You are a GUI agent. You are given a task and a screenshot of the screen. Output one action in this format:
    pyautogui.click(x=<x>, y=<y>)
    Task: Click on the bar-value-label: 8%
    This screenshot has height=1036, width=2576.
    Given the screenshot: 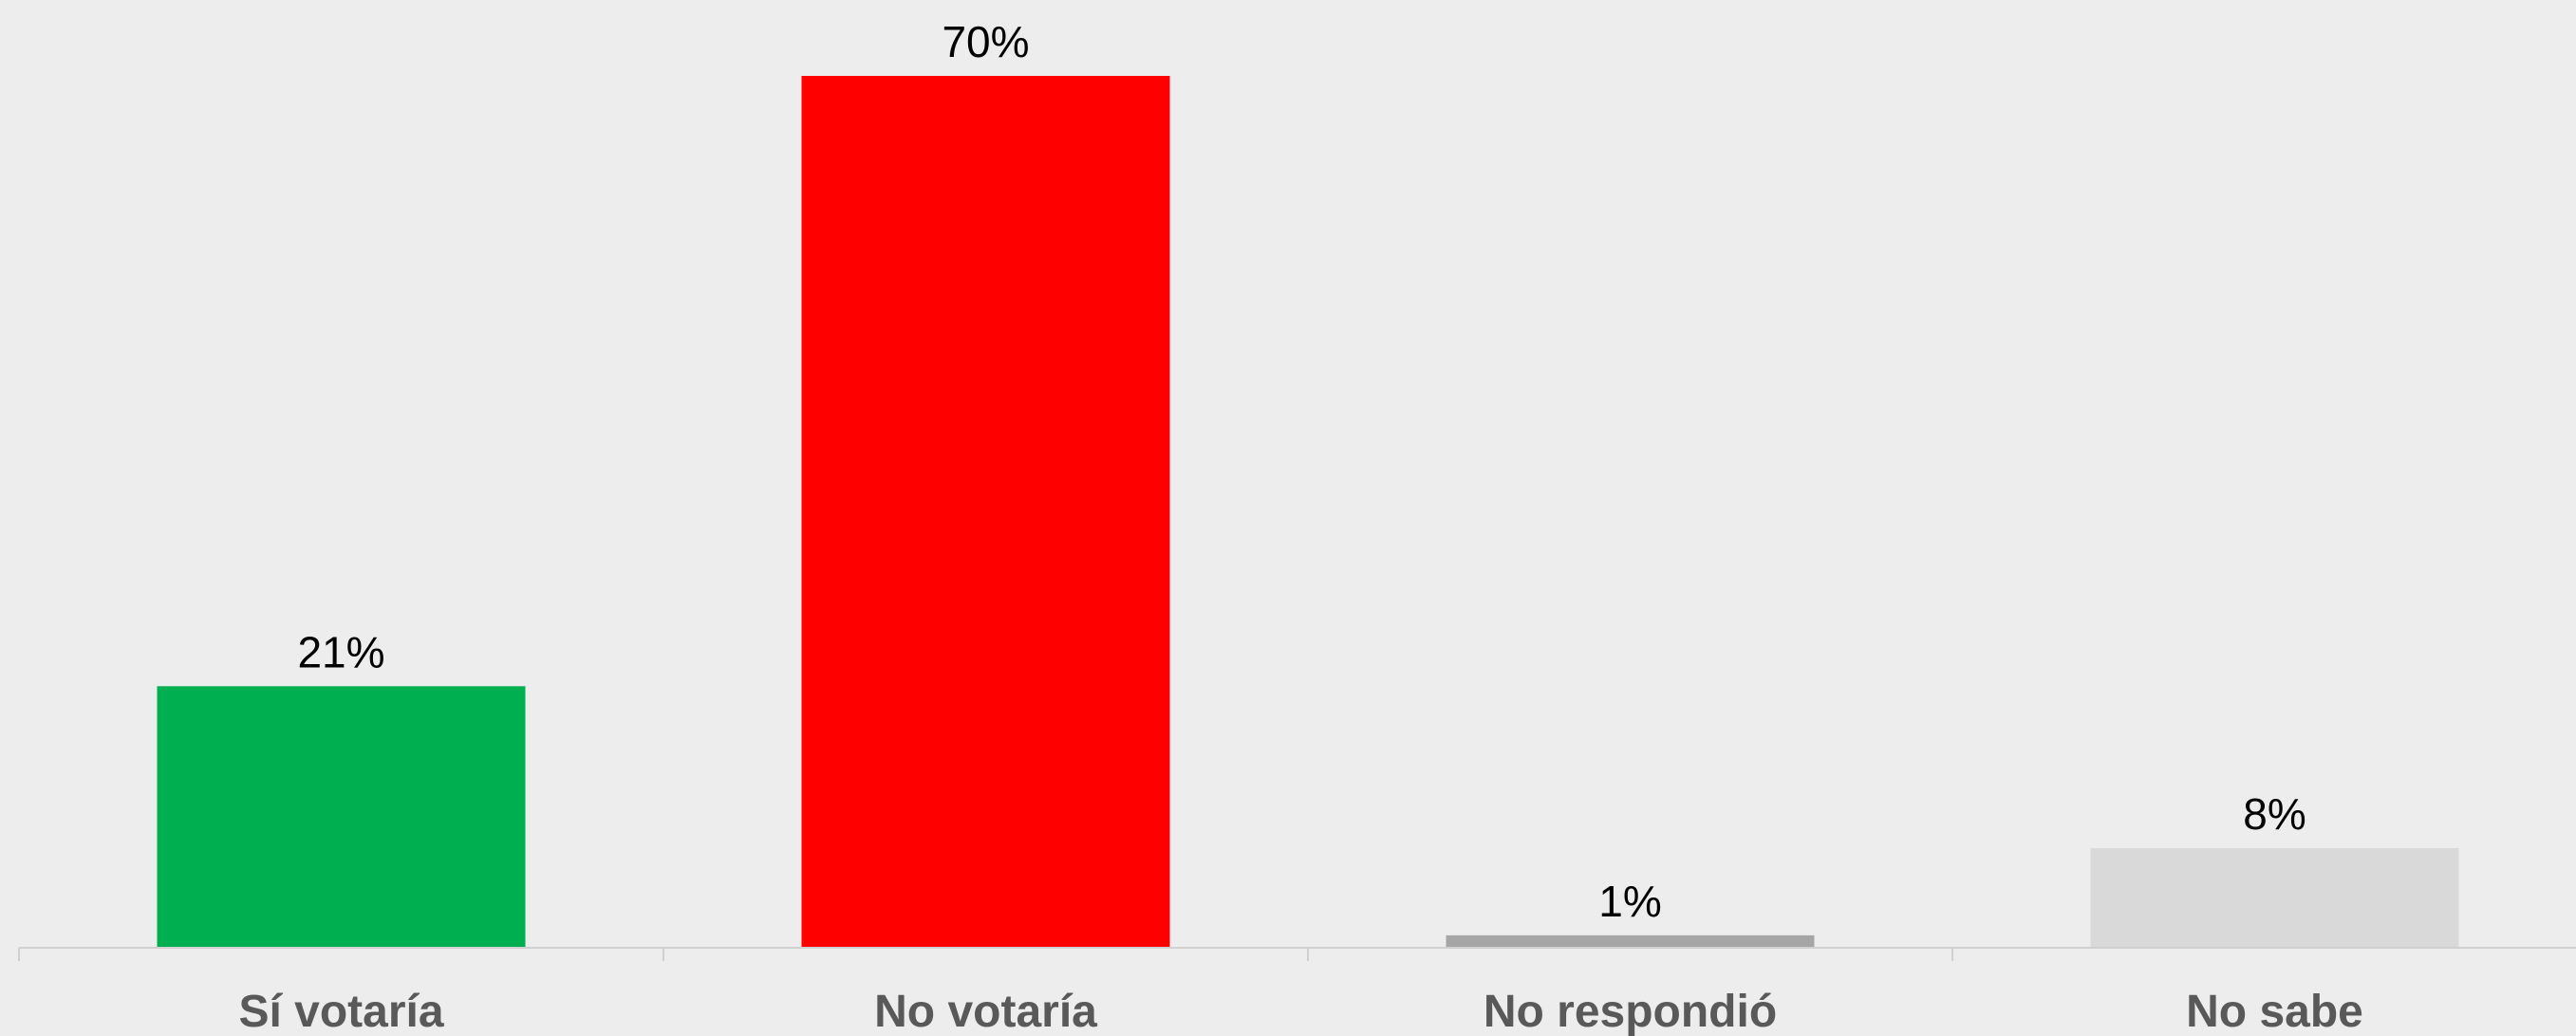 What is the action you would take?
    pyautogui.click(x=2274, y=814)
    